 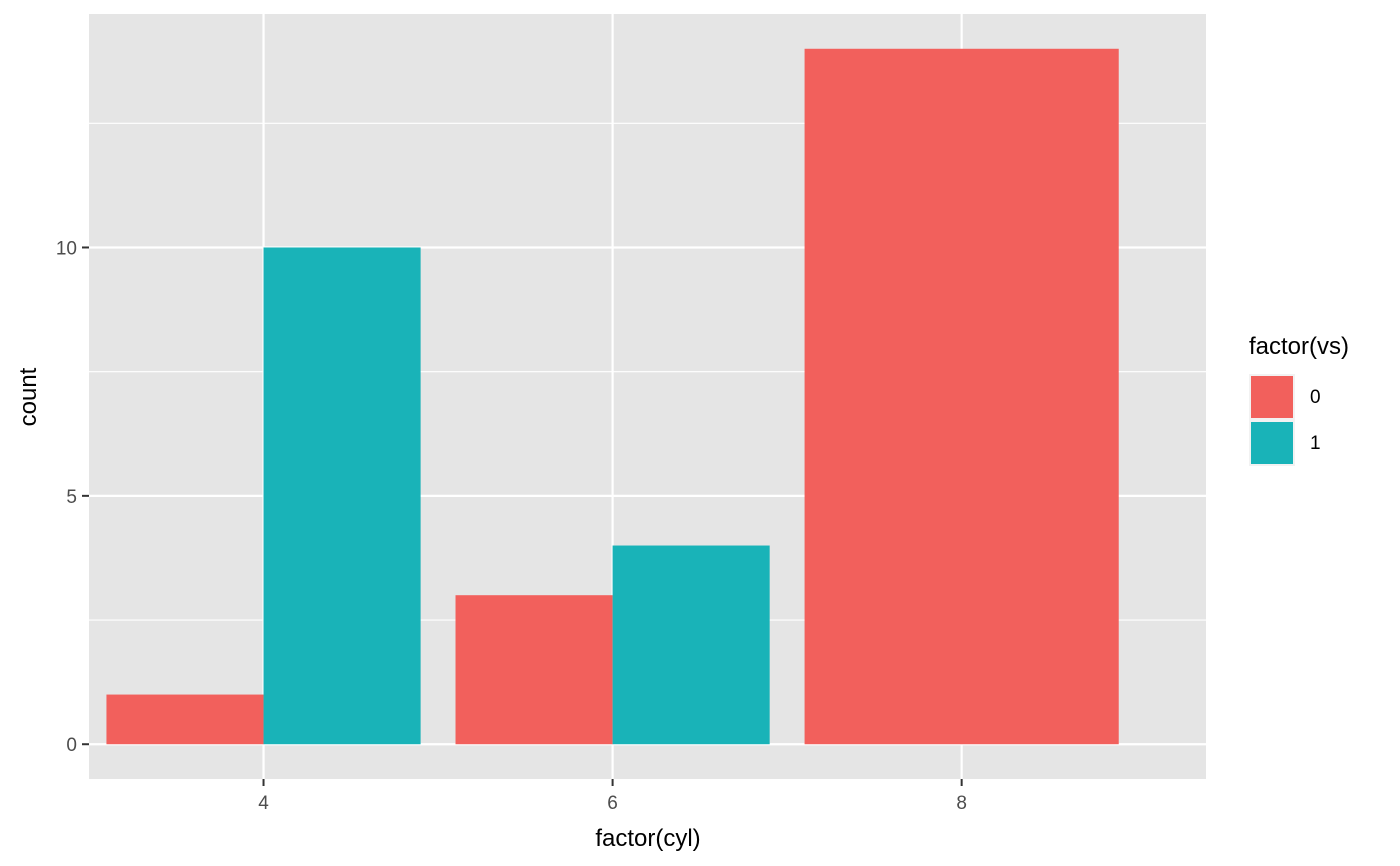 What do you see at coordinates (961, 803) in the screenshot?
I see `x-tick-label: 8` at bounding box center [961, 803].